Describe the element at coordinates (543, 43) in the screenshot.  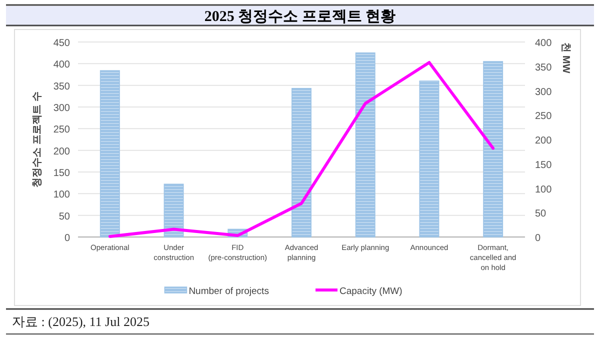
I see `y2-tick-label: 400` at that location.